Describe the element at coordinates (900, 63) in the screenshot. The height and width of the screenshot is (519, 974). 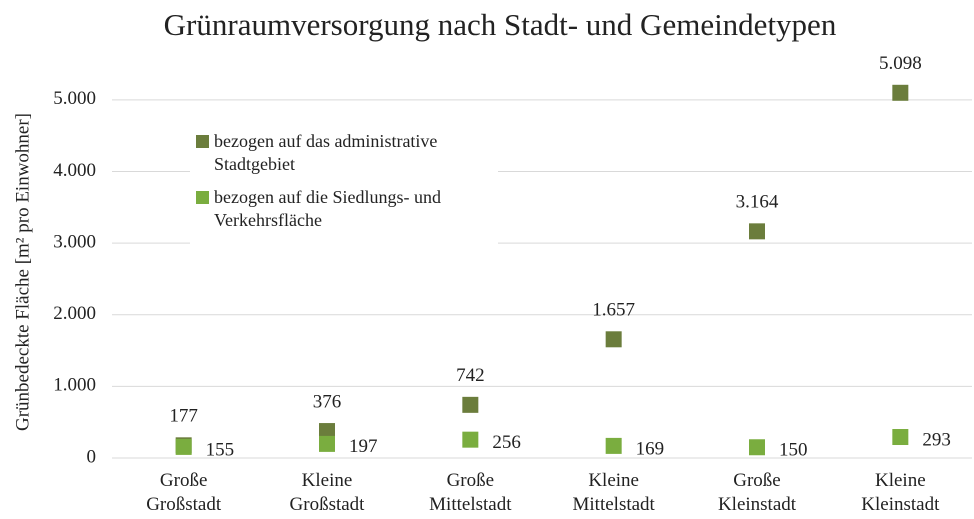
I see `data-label: 5.098` at that location.